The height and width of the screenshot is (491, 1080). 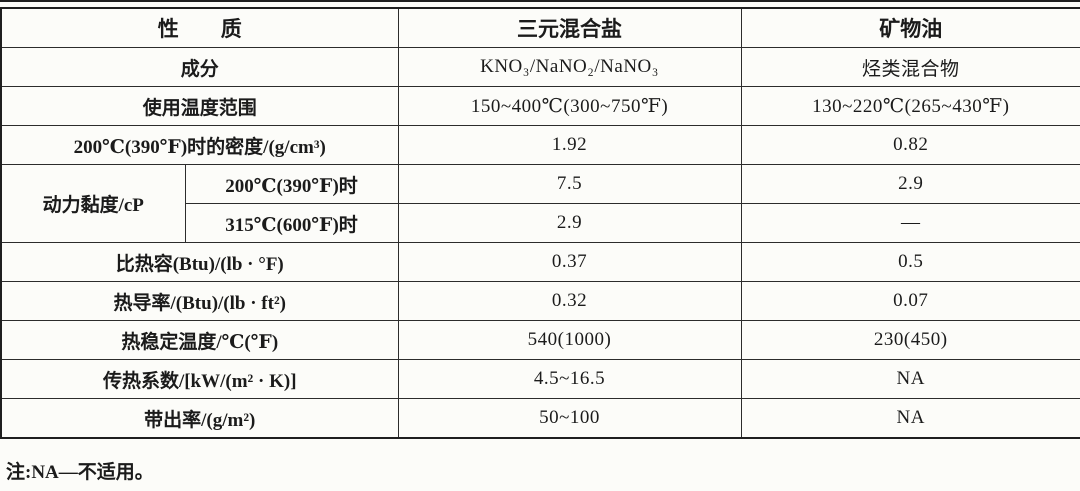 What do you see at coordinates (291, 223) in the screenshot?
I see `viscosity-sublabel-315c: 315℃(600℉)时` at bounding box center [291, 223].